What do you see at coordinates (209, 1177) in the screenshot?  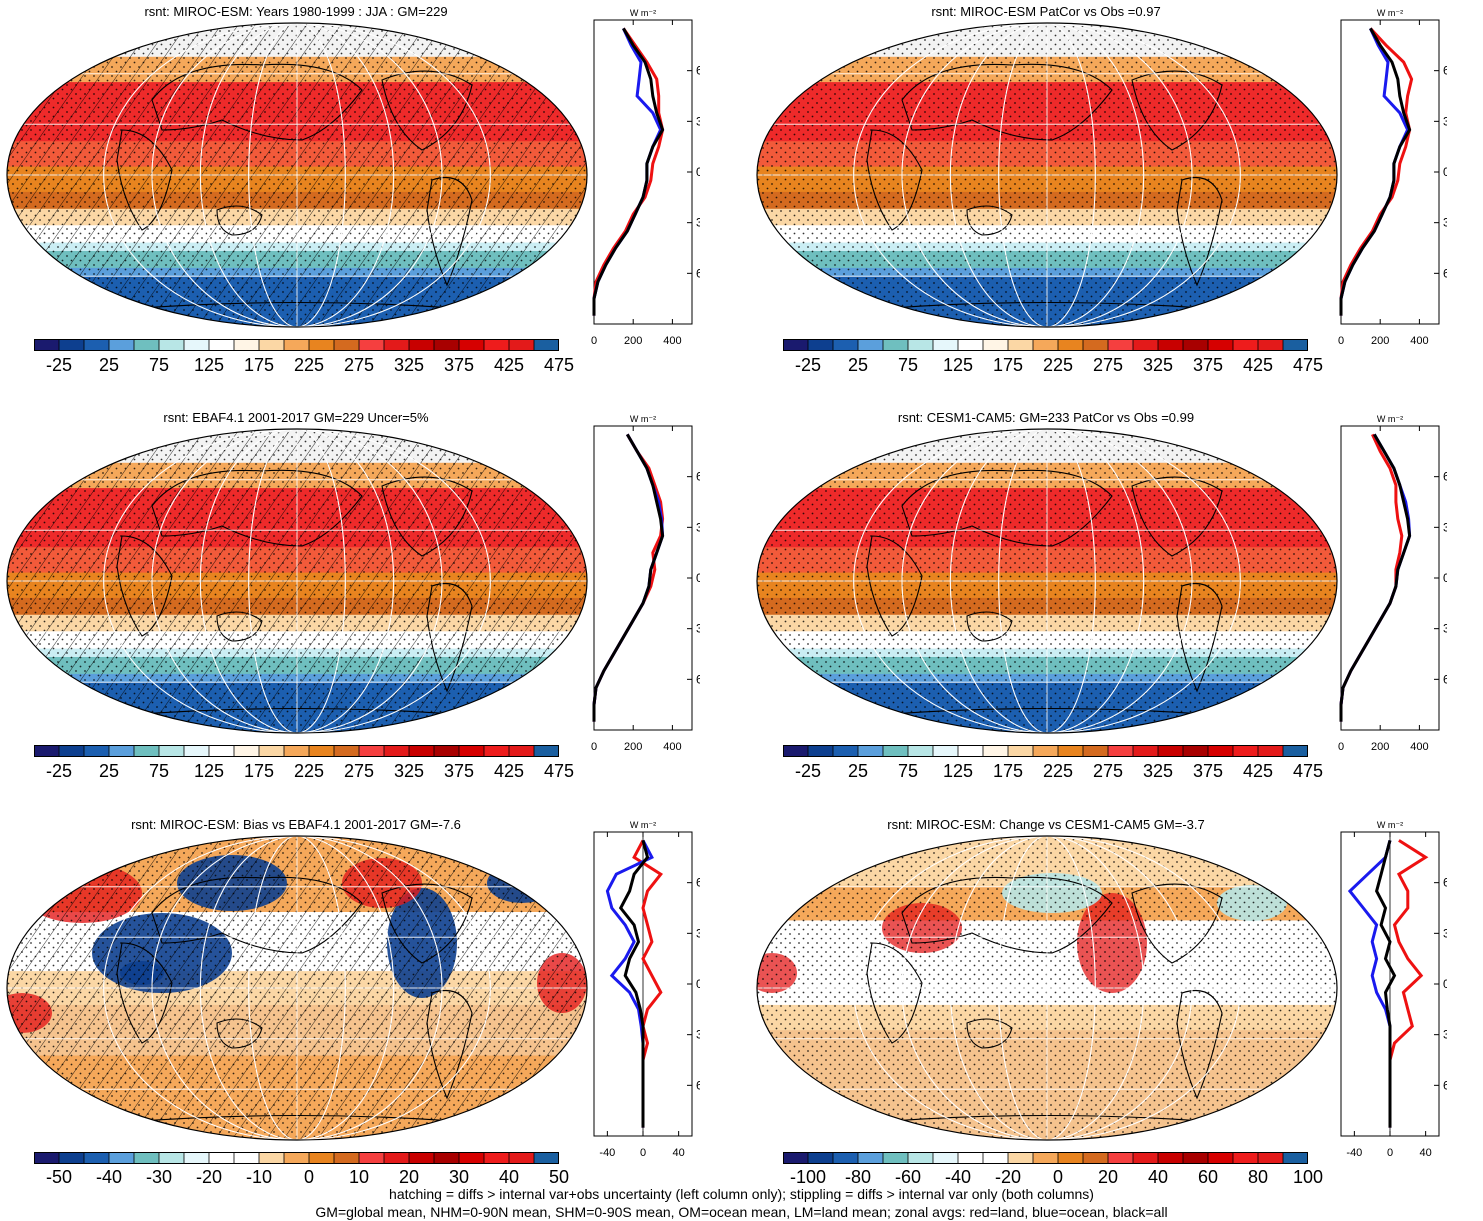 I see `colorbar-tick-label: -20` at bounding box center [209, 1177].